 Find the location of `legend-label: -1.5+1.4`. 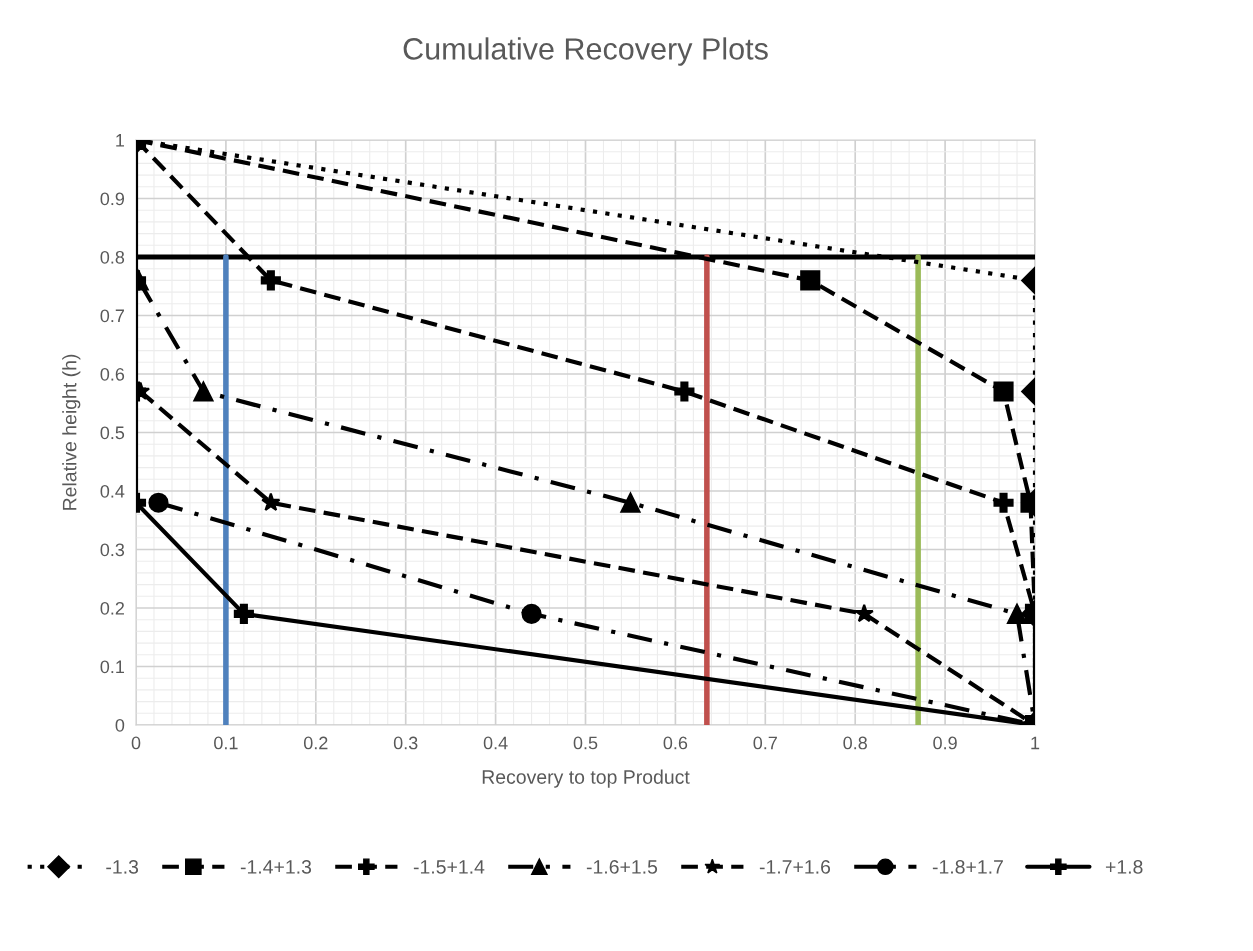

legend-label: -1.5+1.4 is located at coordinates (449, 867).